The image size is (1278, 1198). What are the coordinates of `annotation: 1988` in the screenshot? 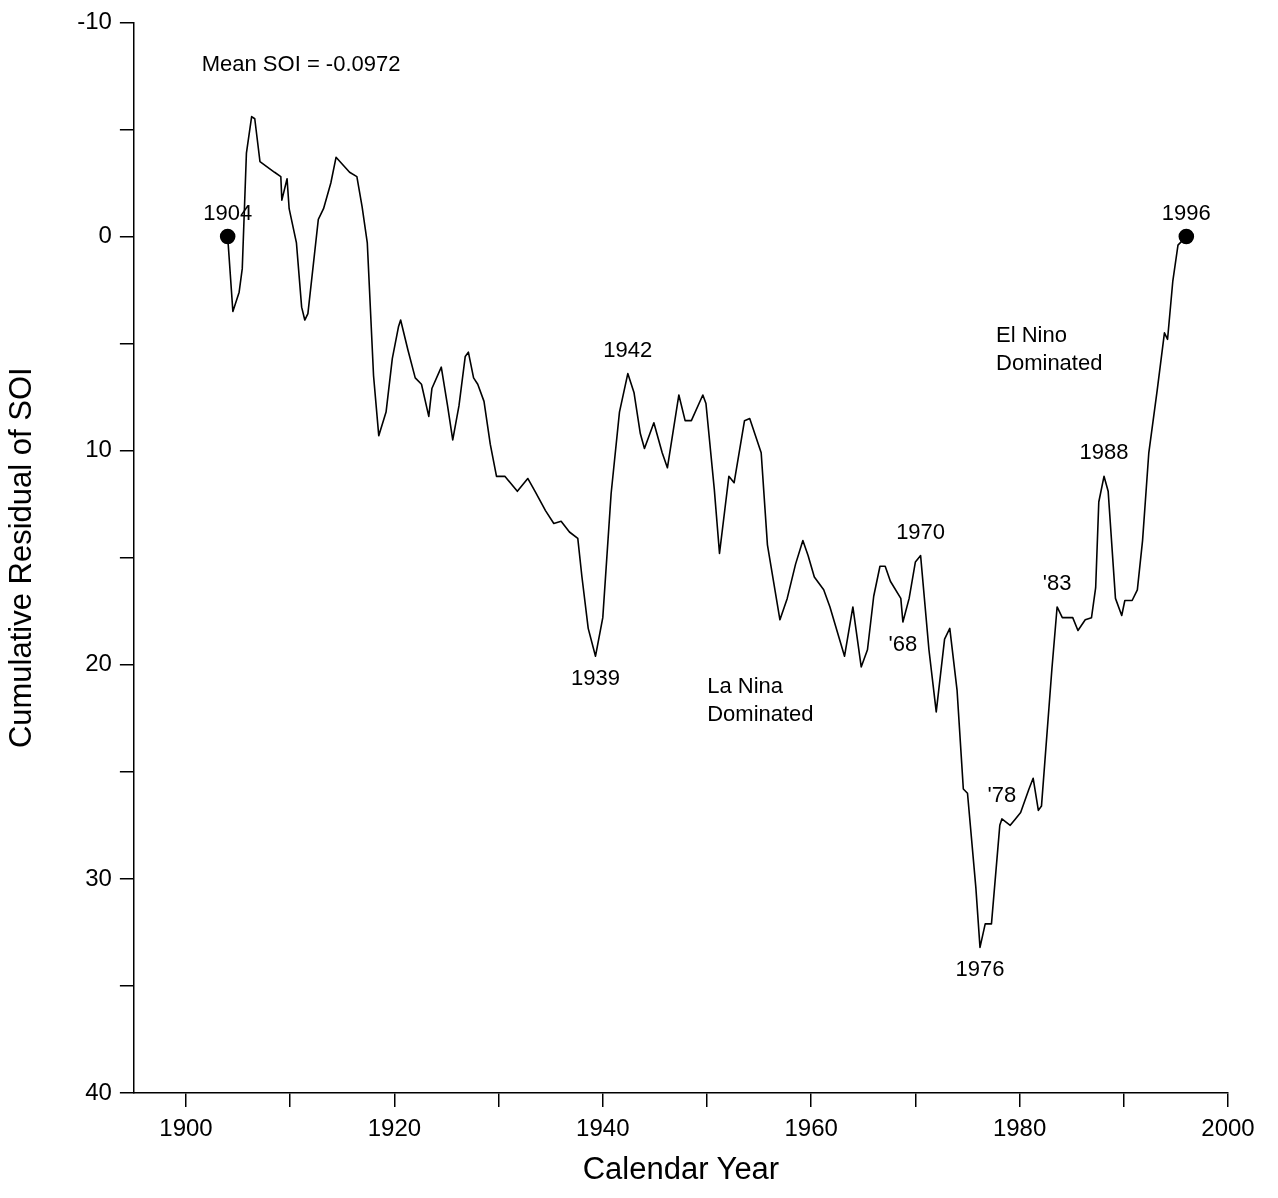 It's located at (1104, 452).